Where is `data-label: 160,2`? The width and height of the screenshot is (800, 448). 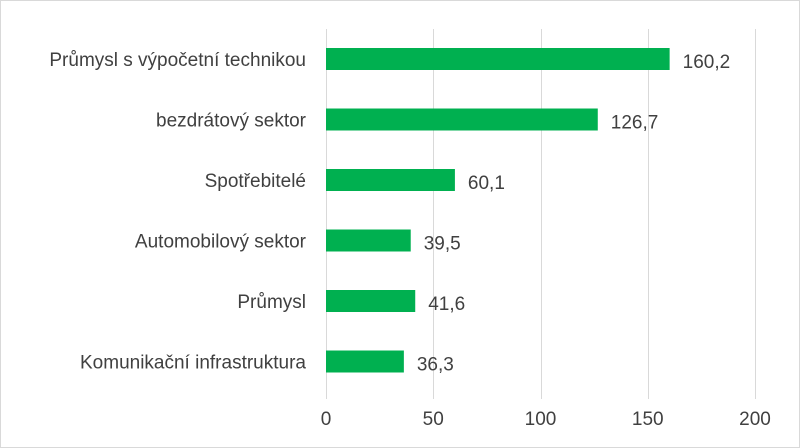
data-label: 160,2 is located at coordinates (707, 62).